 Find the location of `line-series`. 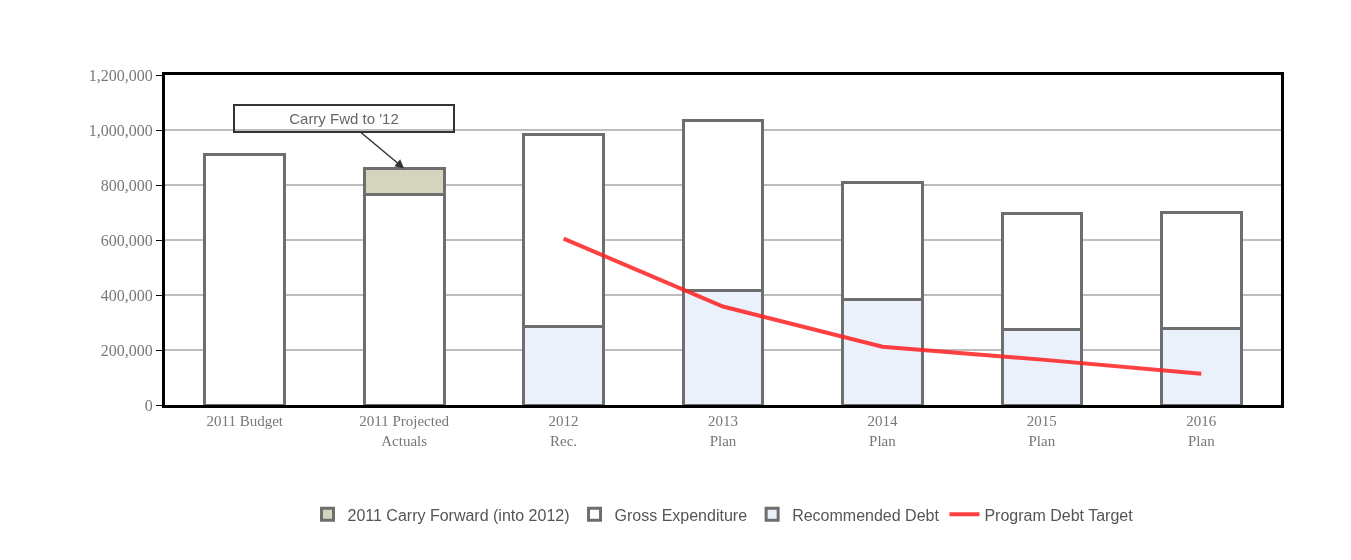

line-series is located at coordinates (882, 306).